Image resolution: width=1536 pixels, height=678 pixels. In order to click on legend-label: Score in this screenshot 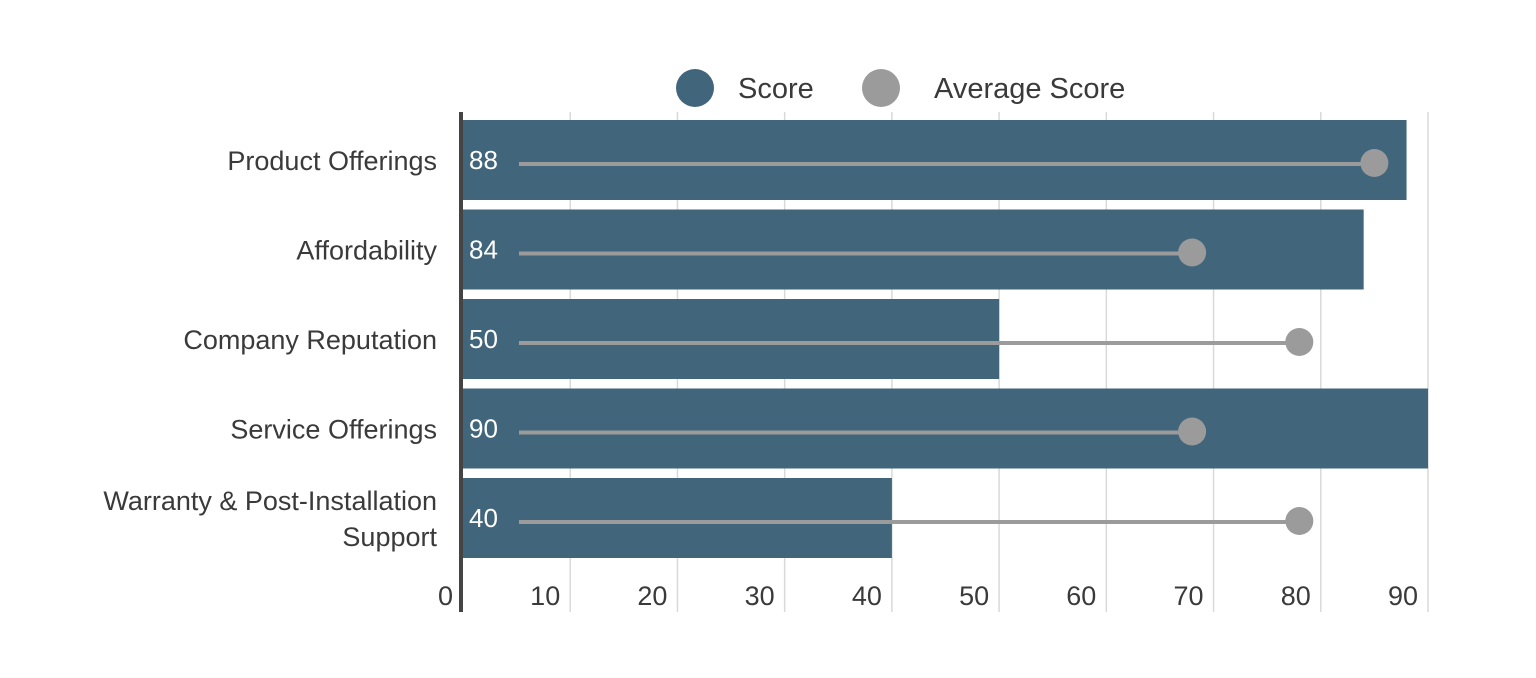, I will do `click(776, 89)`.